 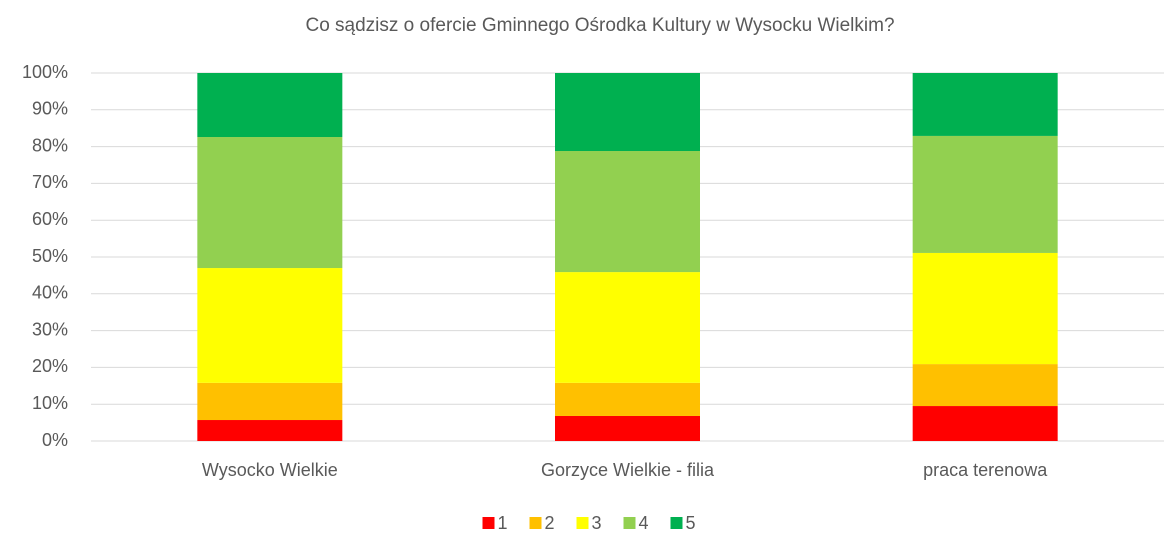 I want to click on y-tick-label: 50%, so click(x=50, y=256).